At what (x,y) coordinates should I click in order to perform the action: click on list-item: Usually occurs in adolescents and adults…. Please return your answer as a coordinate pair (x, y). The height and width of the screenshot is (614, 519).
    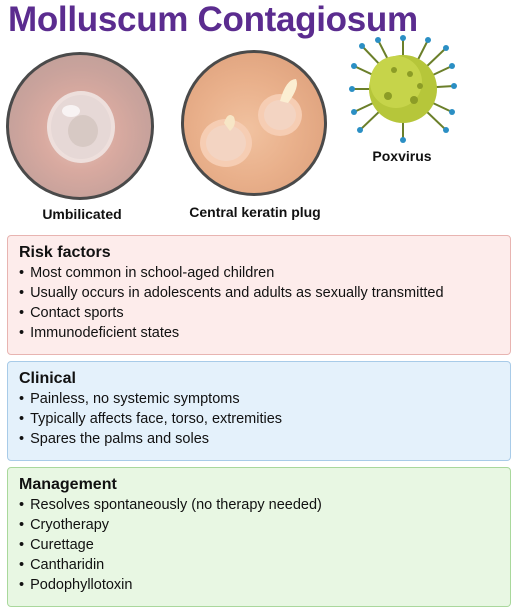
    Looking at the image, I should click on (259, 293).